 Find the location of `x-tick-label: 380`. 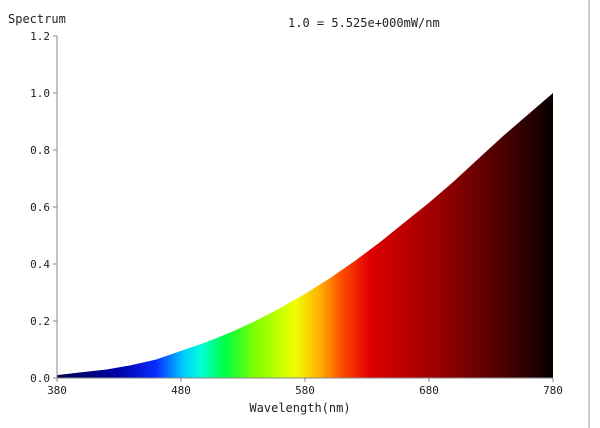

x-tick-label: 380 is located at coordinates (57, 390).